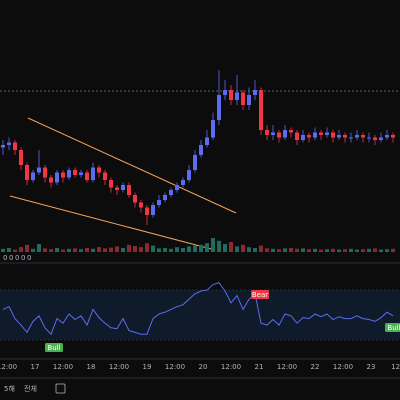 This screenshot has width=400, height=400. What do you see at coordinates (371, 367) in the screenshot?
I see `x-tick-label: 23` at bounding box center [371, 367].